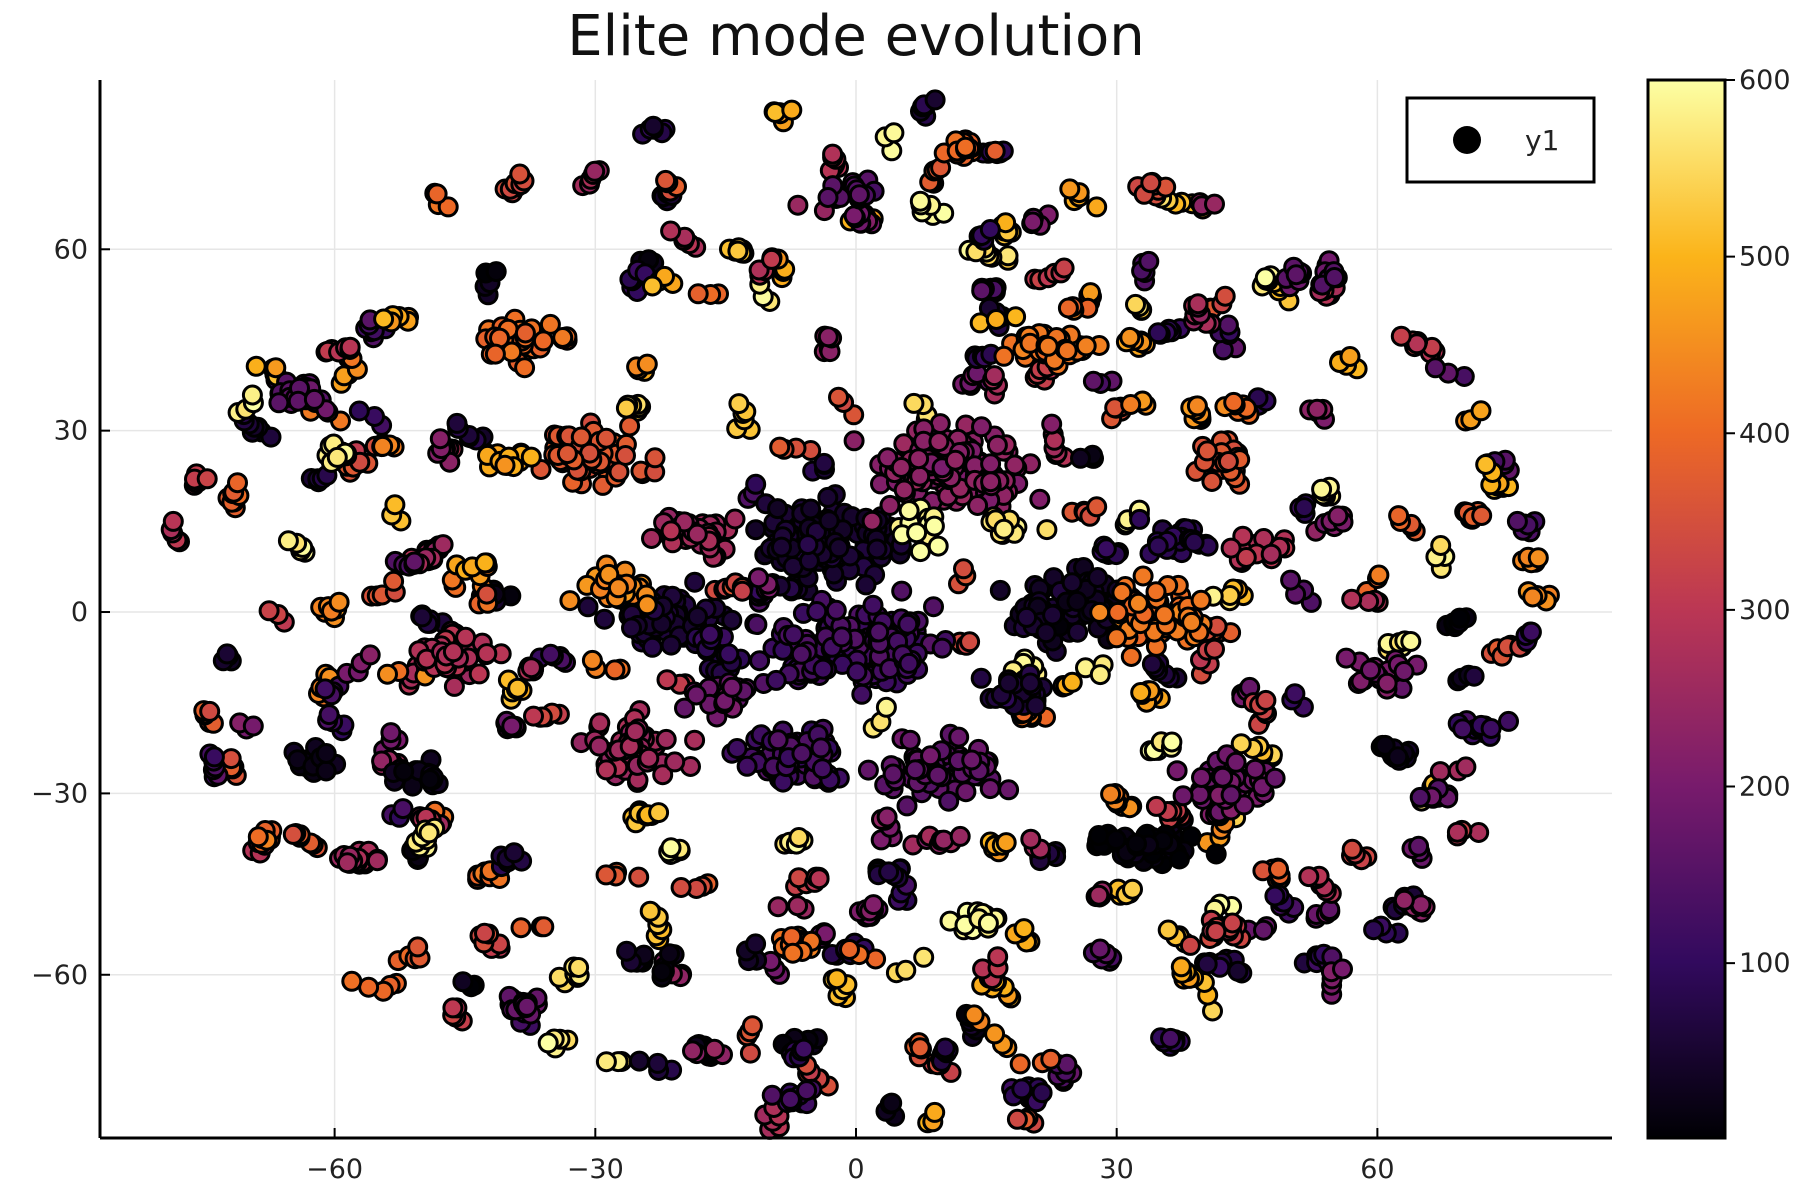 Image resolution: width=1815 pixels, height=1200 pixels. What do you see at coordinates (1765, 80) in the screenshot?
I see `colorbar-tick-label: 600` at bounding box center [1765, 80].